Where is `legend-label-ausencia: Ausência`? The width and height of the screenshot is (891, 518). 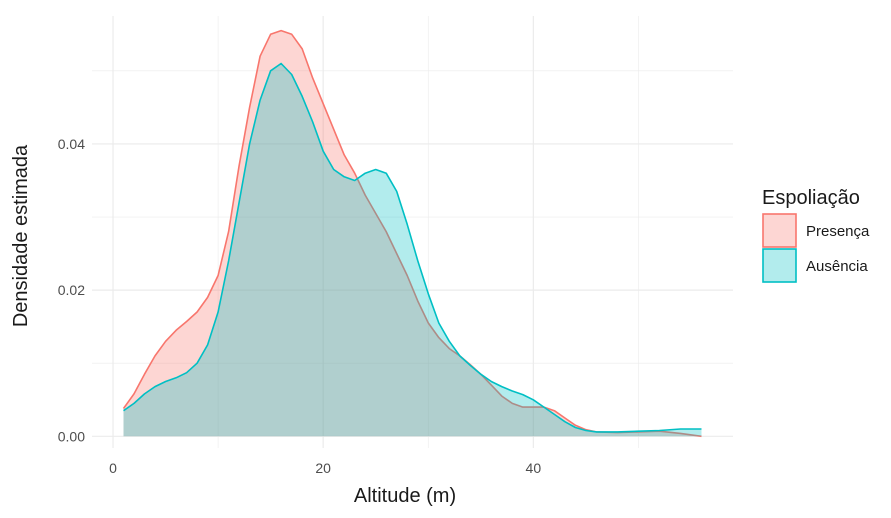 legend-label-ausencia: Ausência is located at coordinates (837, 266).